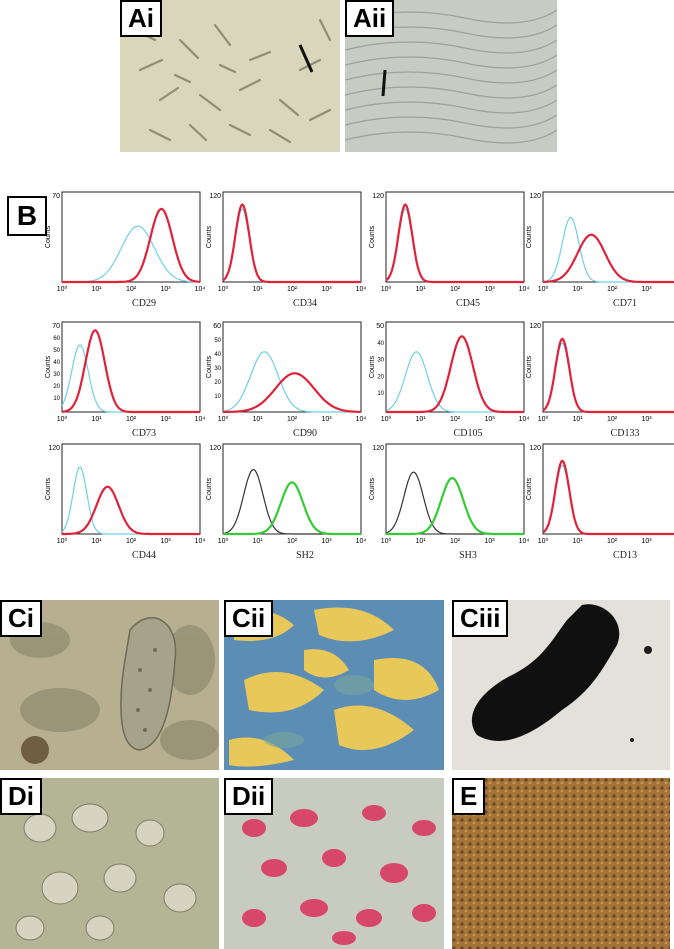 The image size is (674, 949). What do you see at coordinates (468, 303) in the screenshot?
I see `histogram-label: CD45` at bounding box center [468, 303].